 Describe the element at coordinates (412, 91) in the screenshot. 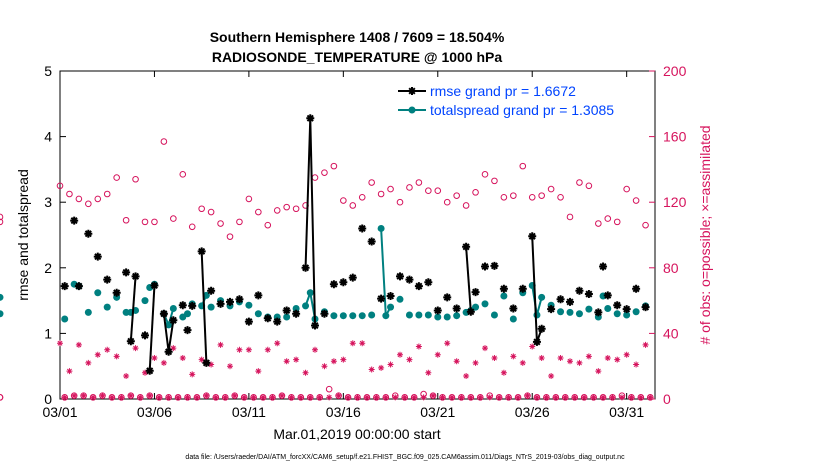

I see `legend-rmse-asterisk` at that location.